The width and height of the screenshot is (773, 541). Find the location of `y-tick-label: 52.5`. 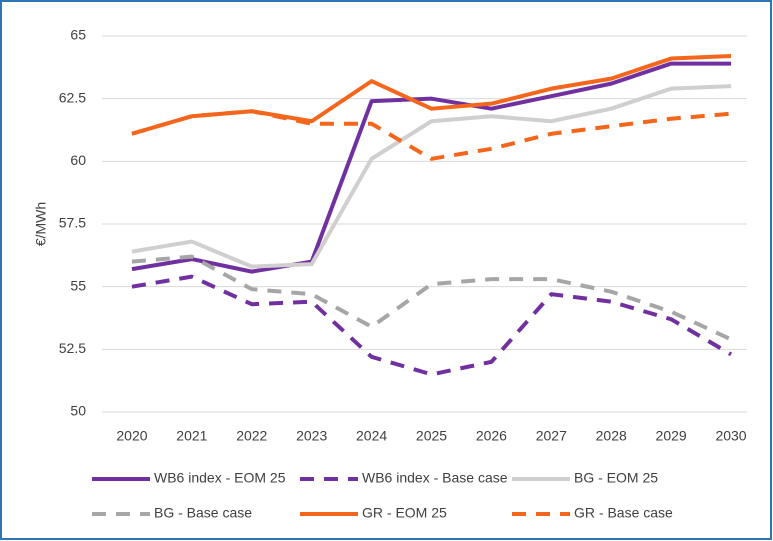

y-tick-label: 52.5 is located at coordinates (72, 348).